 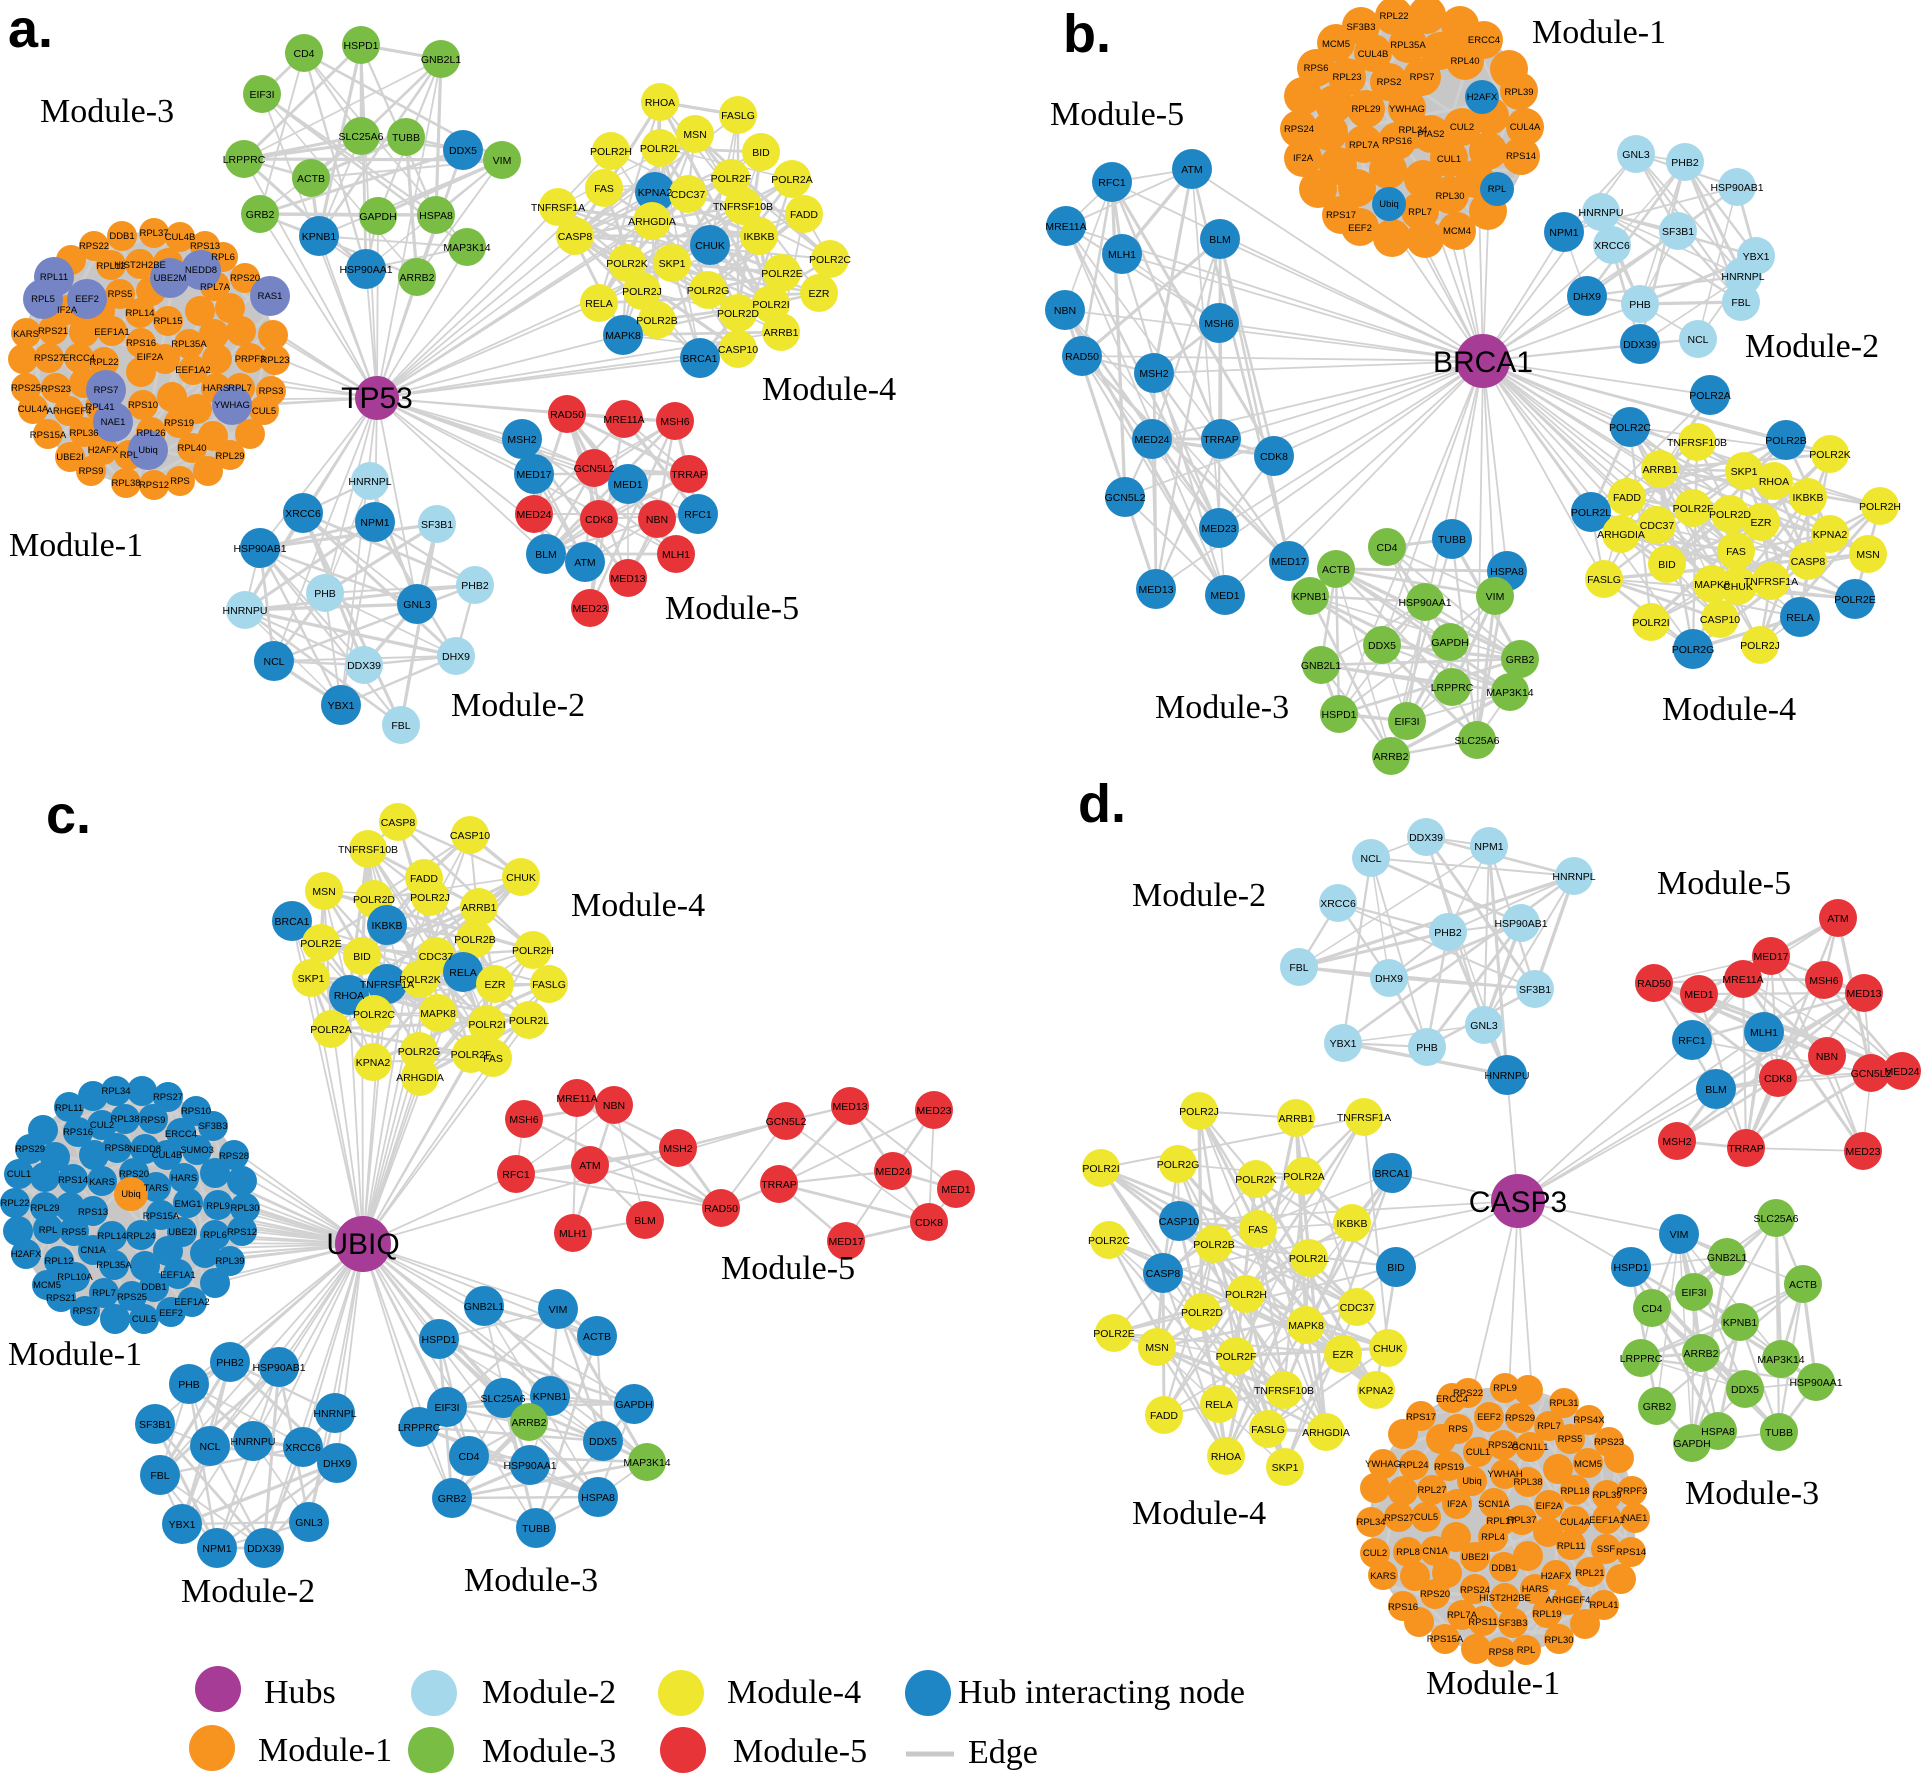 I want to click on svg-text: FASLG, so click(x=549, y=985).